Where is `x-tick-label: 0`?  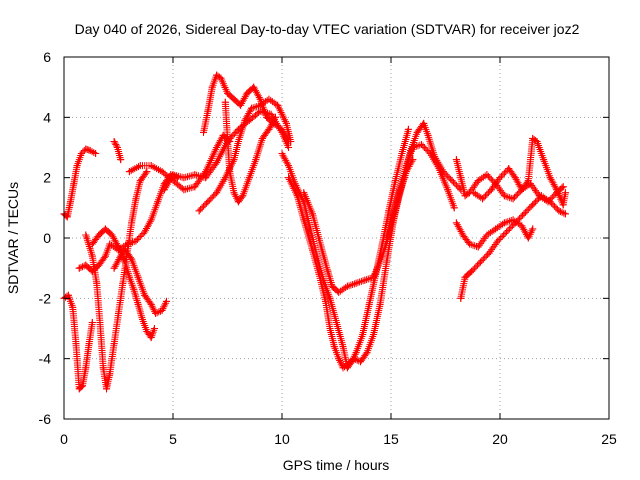
x-tick-label: 0 is located at coordinates (64, 439).